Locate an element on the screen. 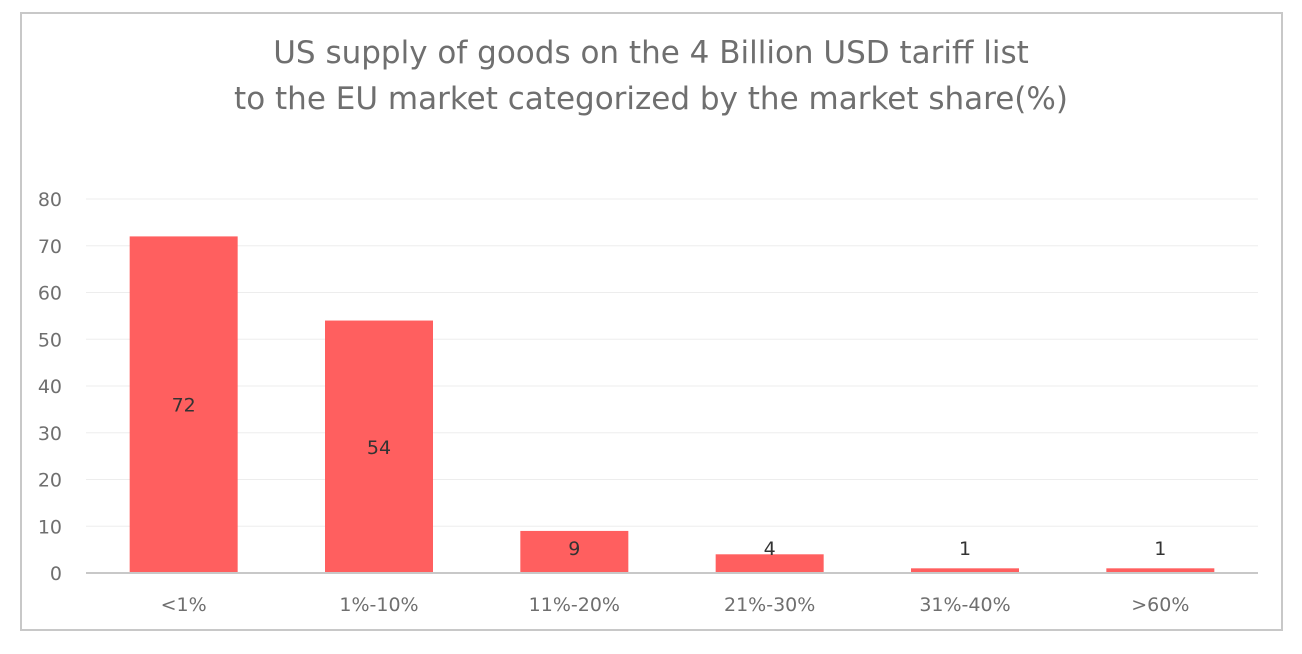 Image resolution: width=1302 pixels, height=654 pixels. y-tick-label: 0 is located at coordinates (56, 574).